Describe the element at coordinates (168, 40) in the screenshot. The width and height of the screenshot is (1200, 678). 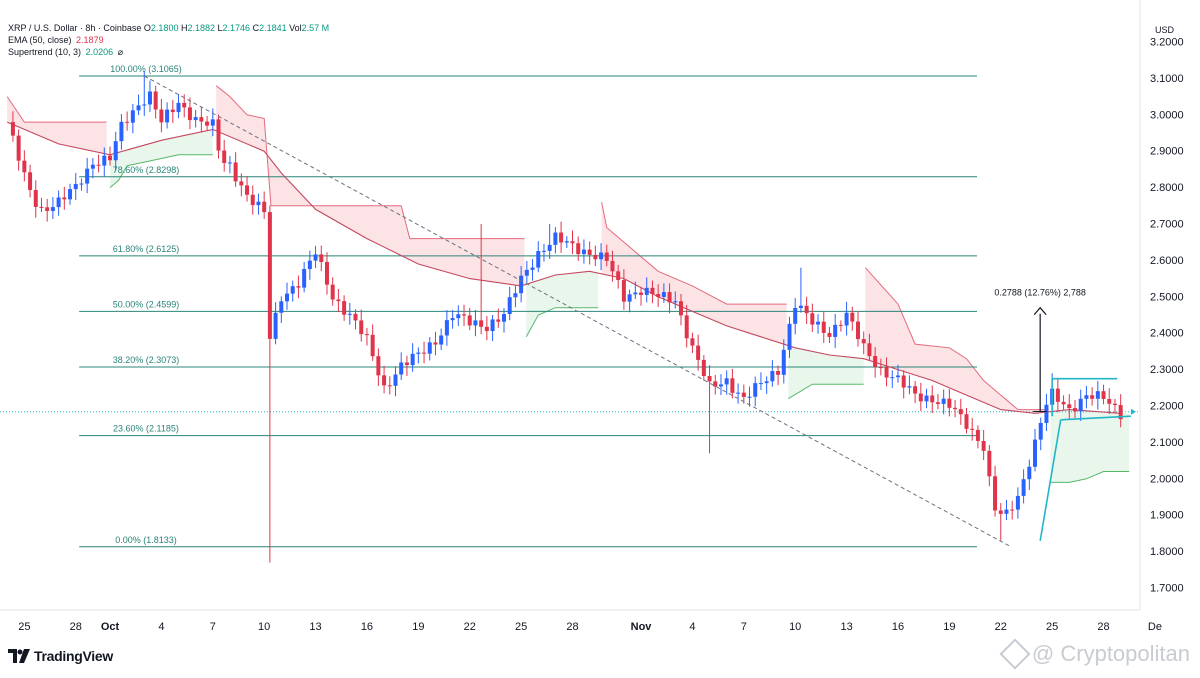
I see `ema-row: EMA (50, close) 2.1879` at that location.